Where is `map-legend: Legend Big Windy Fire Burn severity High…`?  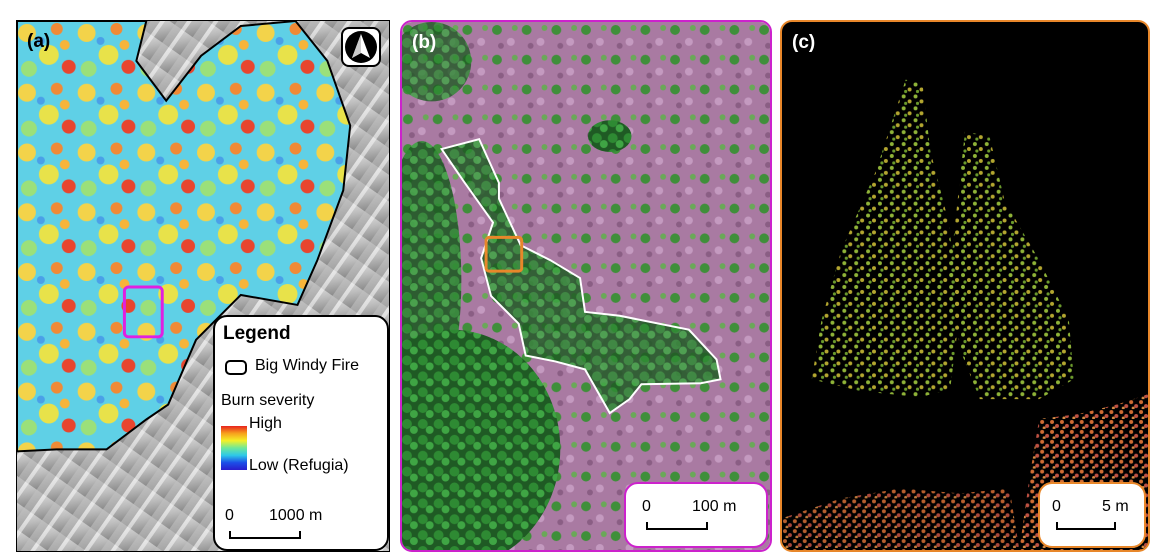
map-legend: Legend Big Windy Fire Burn severity High… is located at coordinates (301, 433).